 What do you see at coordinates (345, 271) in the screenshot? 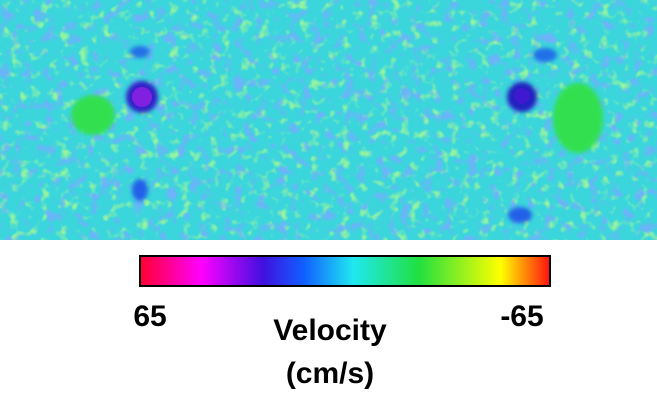
I see `colorbar` at bounding box center [345, 271].